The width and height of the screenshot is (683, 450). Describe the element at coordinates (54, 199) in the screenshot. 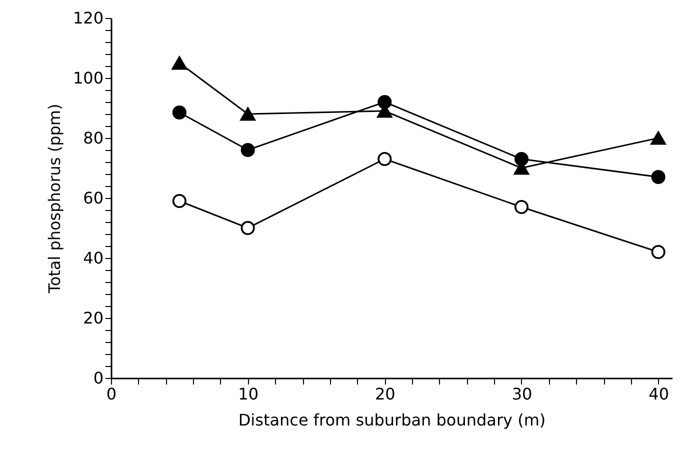

I see `y-axis-title: Total phosphorus (ppm)` at that location.